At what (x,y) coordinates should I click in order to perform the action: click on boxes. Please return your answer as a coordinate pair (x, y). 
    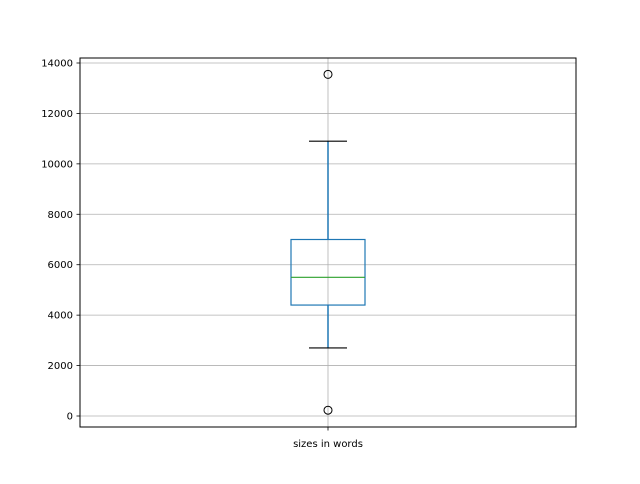
    Looking at the image, I should click on (328, 242).